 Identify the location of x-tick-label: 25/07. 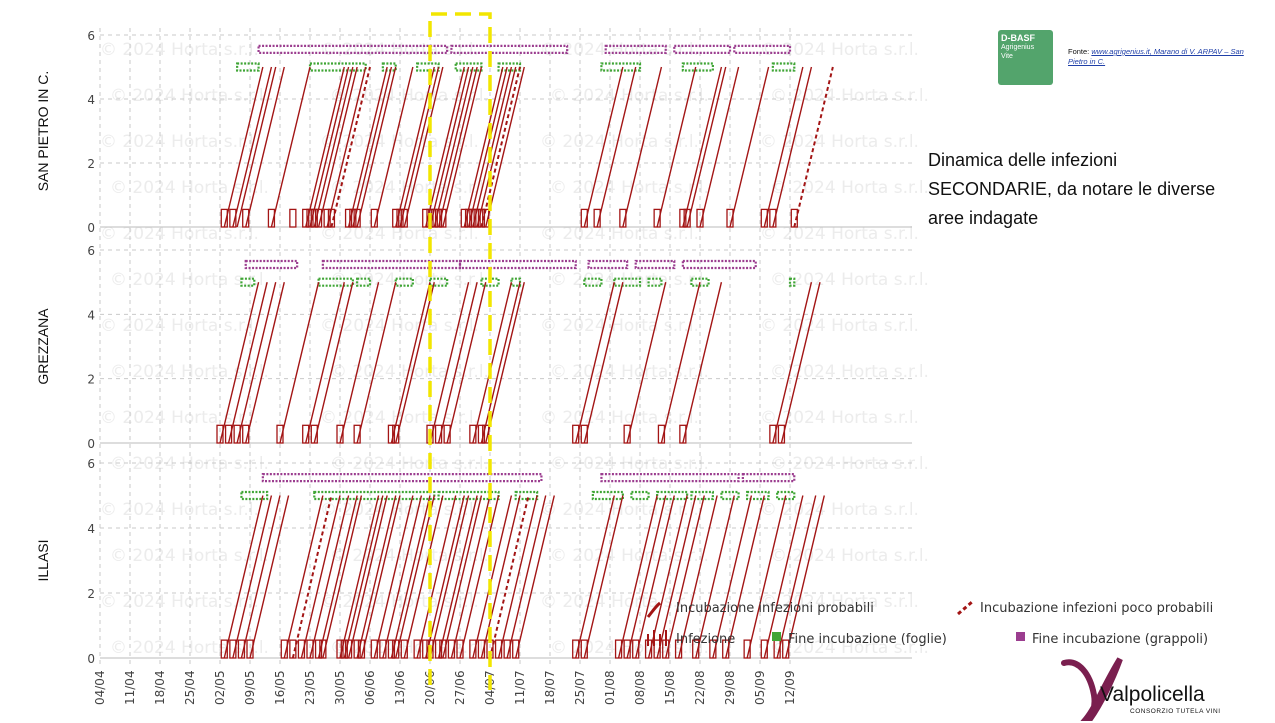
(580, 687).